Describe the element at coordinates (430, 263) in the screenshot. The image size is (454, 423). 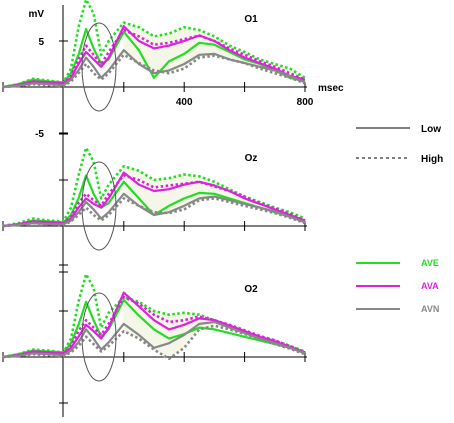
I see `legend-ave-label: AVE` at that location.